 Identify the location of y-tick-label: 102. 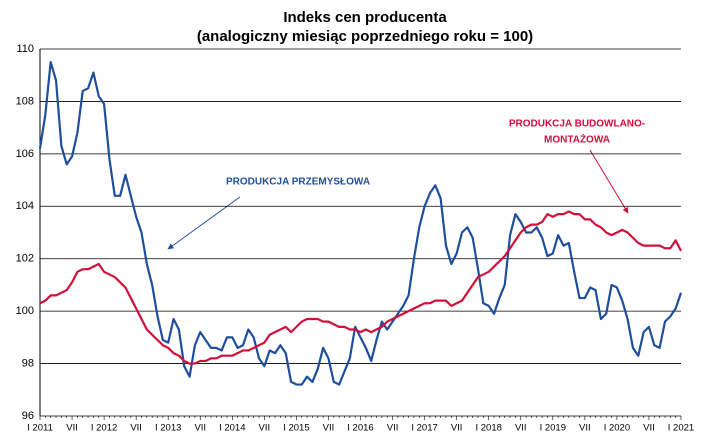
(25, 259).